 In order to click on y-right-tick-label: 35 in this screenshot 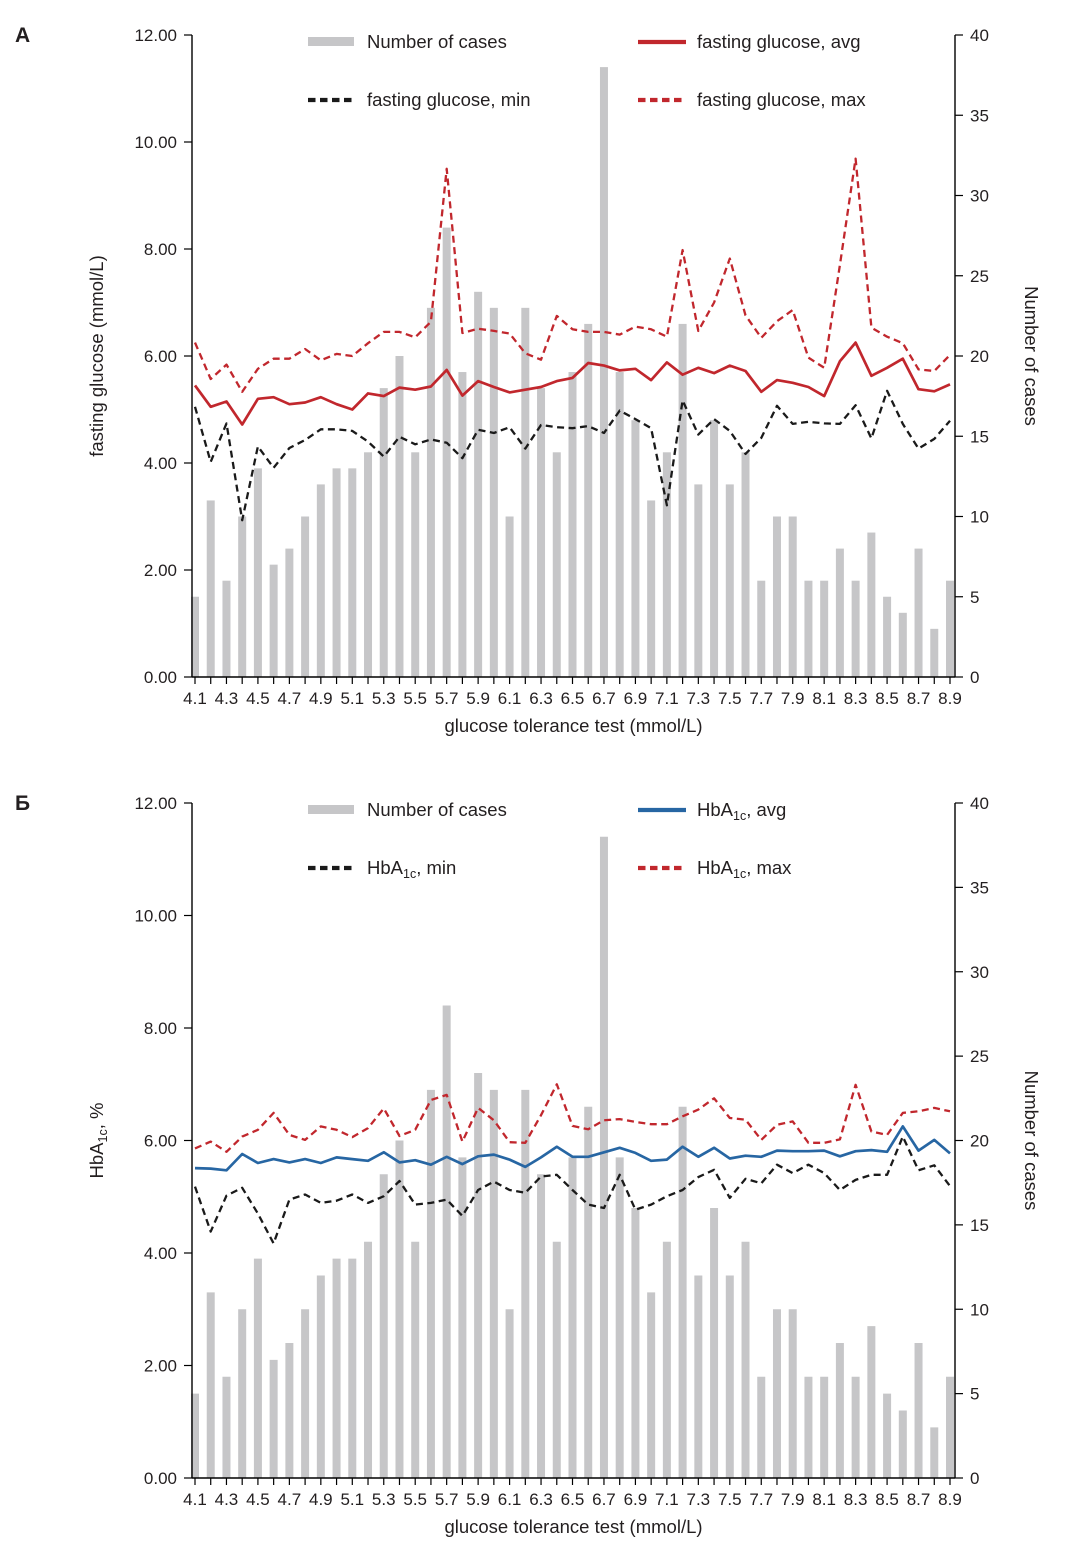, I will do `click(979, 115)`.